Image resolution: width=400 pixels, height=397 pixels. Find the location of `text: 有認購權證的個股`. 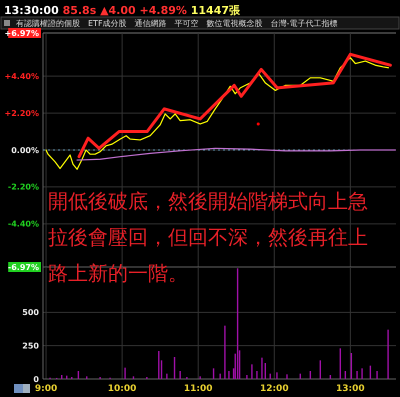

text: 有認購權證的個股 is located at coordinates (48, 23).